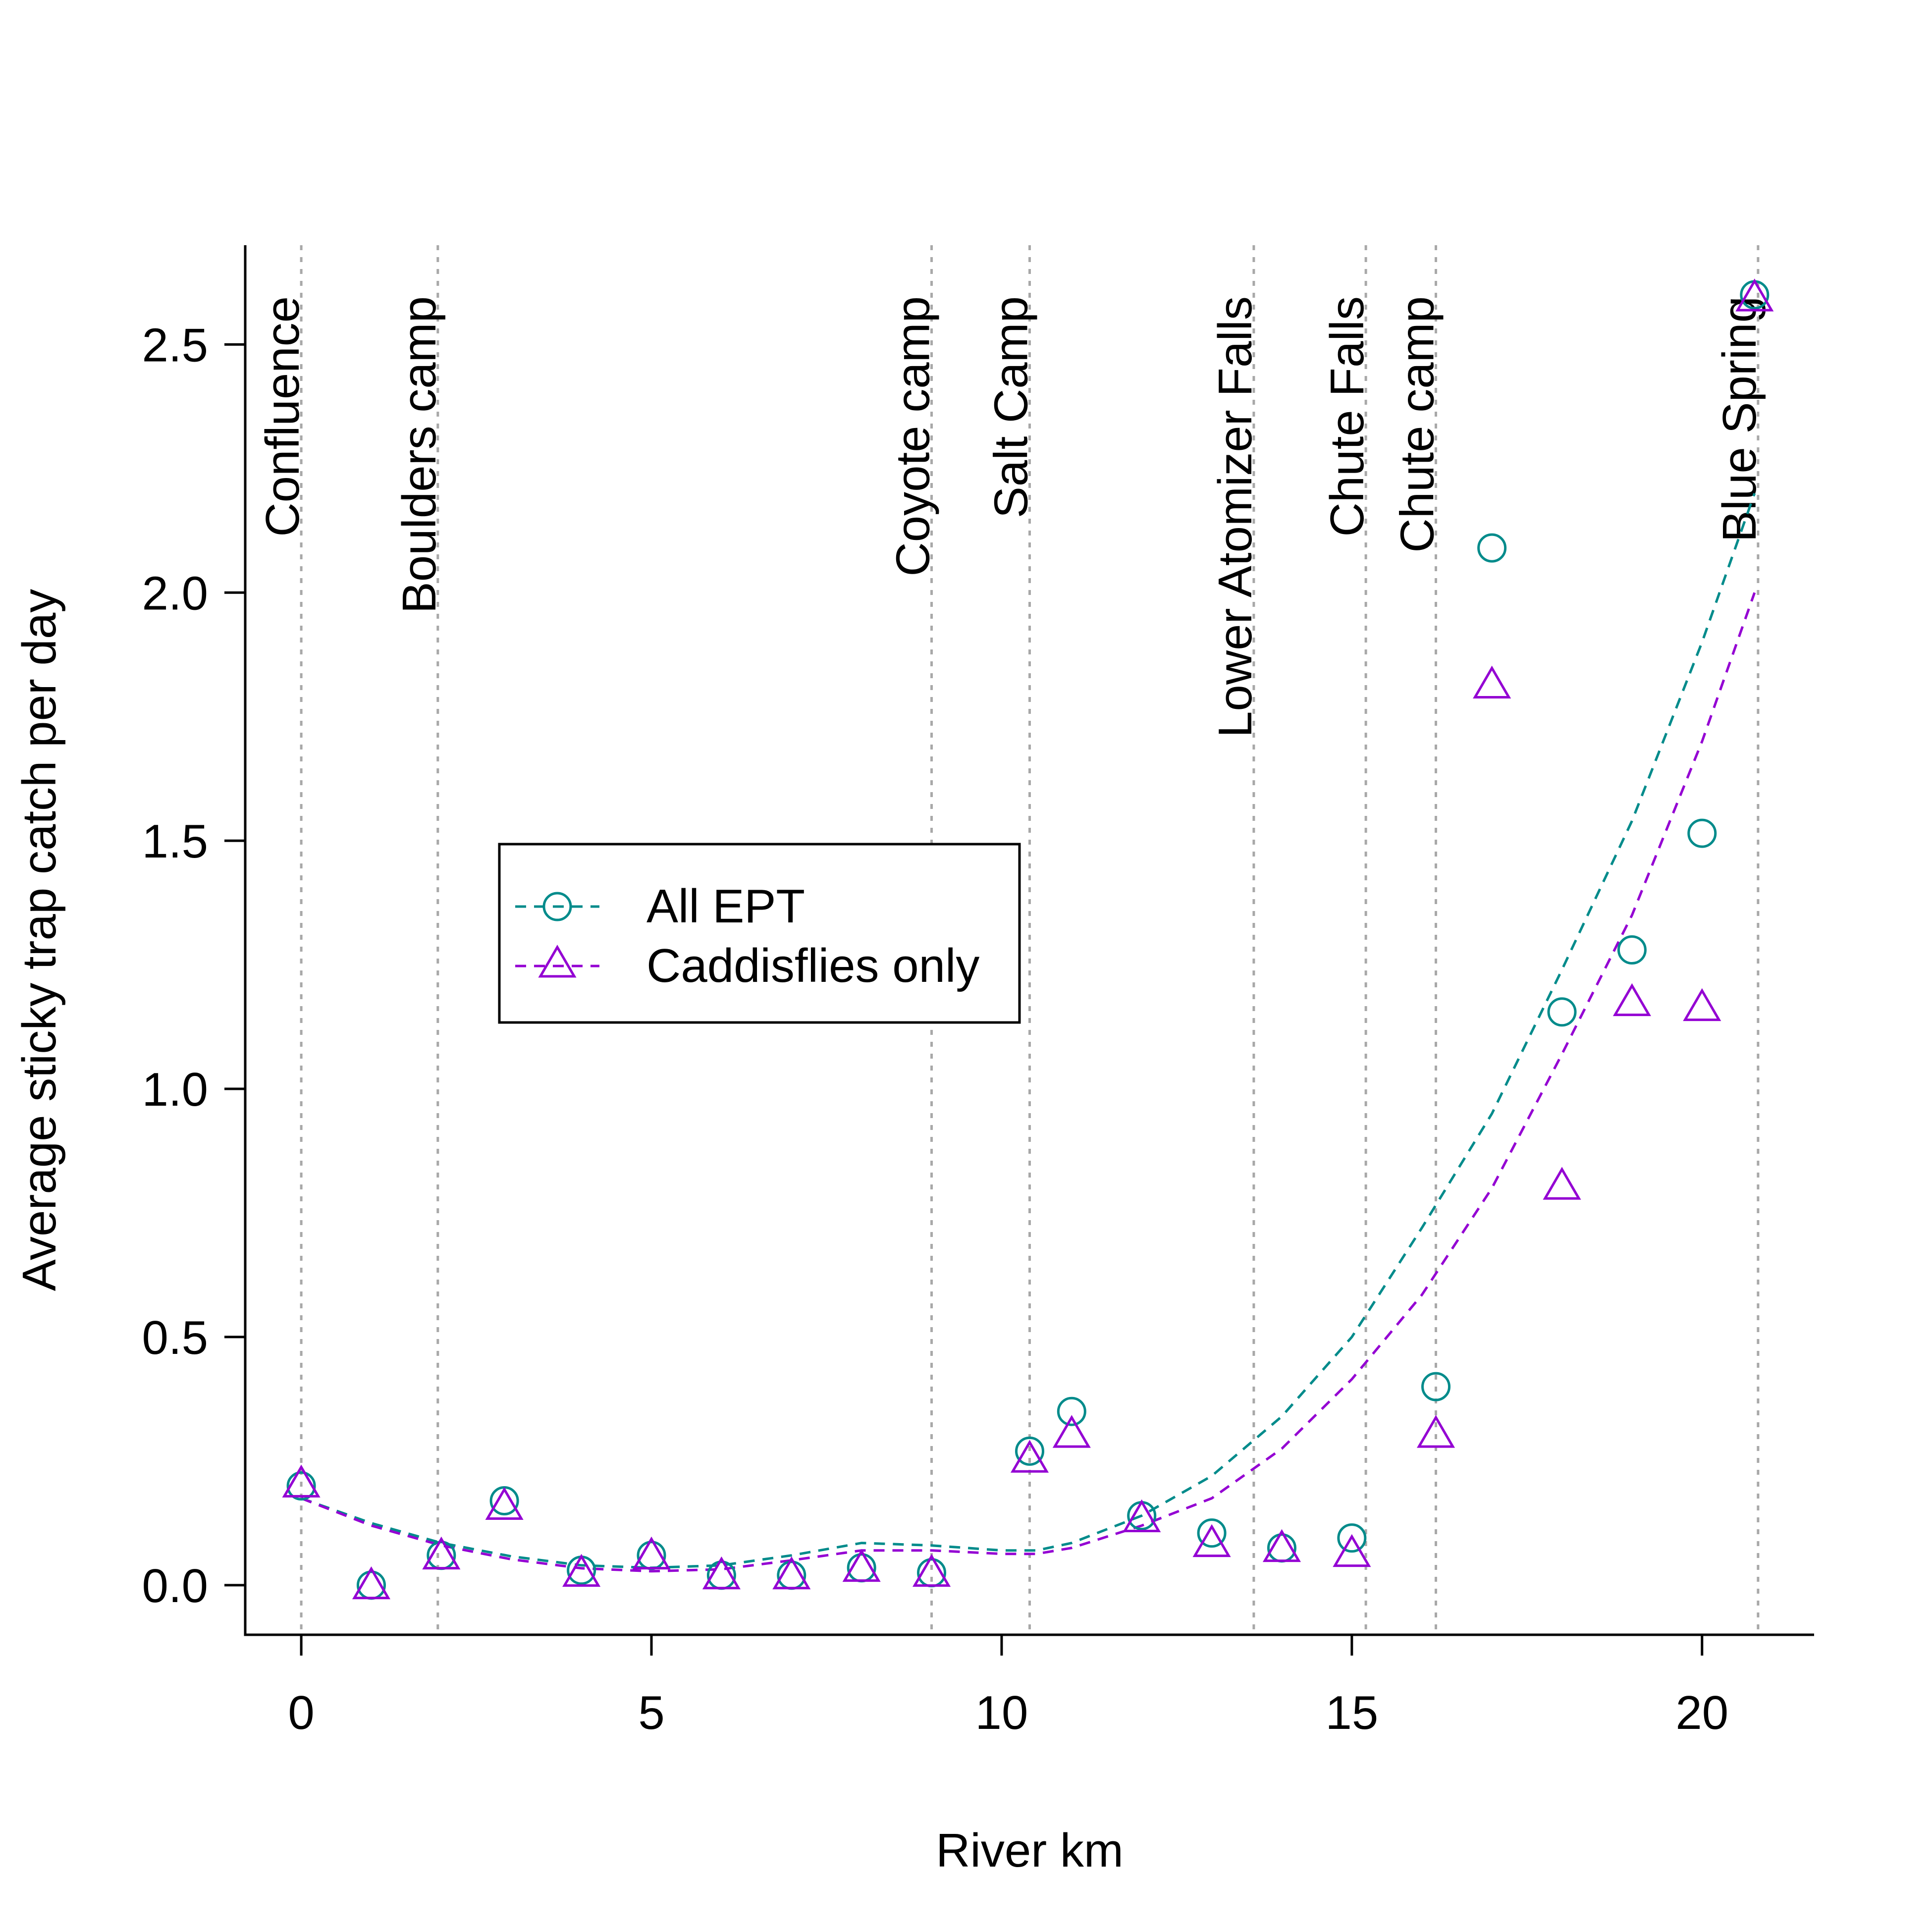 This screenshot has height=1932, width=1932. I want to click on landmark-label: Boulders camp, so click(419, 455).